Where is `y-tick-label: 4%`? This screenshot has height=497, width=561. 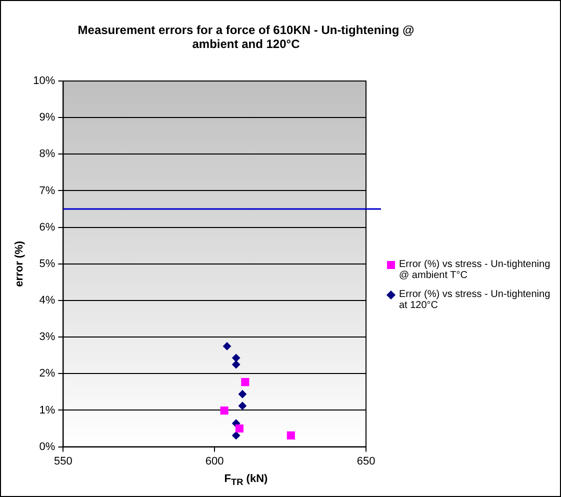
y-tick-label: 4% is located at coordinates (47, 300).